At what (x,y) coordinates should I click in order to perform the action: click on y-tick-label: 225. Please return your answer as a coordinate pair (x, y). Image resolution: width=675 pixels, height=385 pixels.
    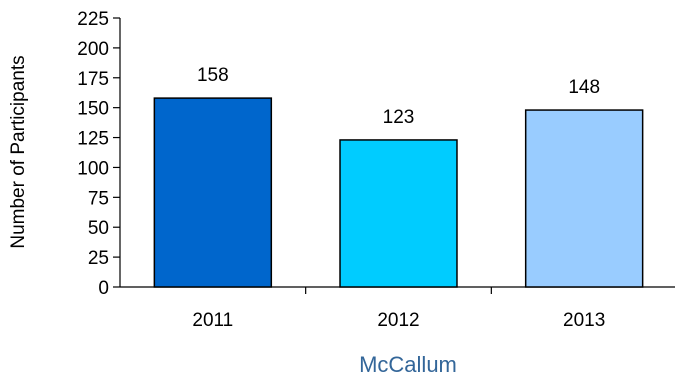
    Looking at the image, I should click on (93, 19).